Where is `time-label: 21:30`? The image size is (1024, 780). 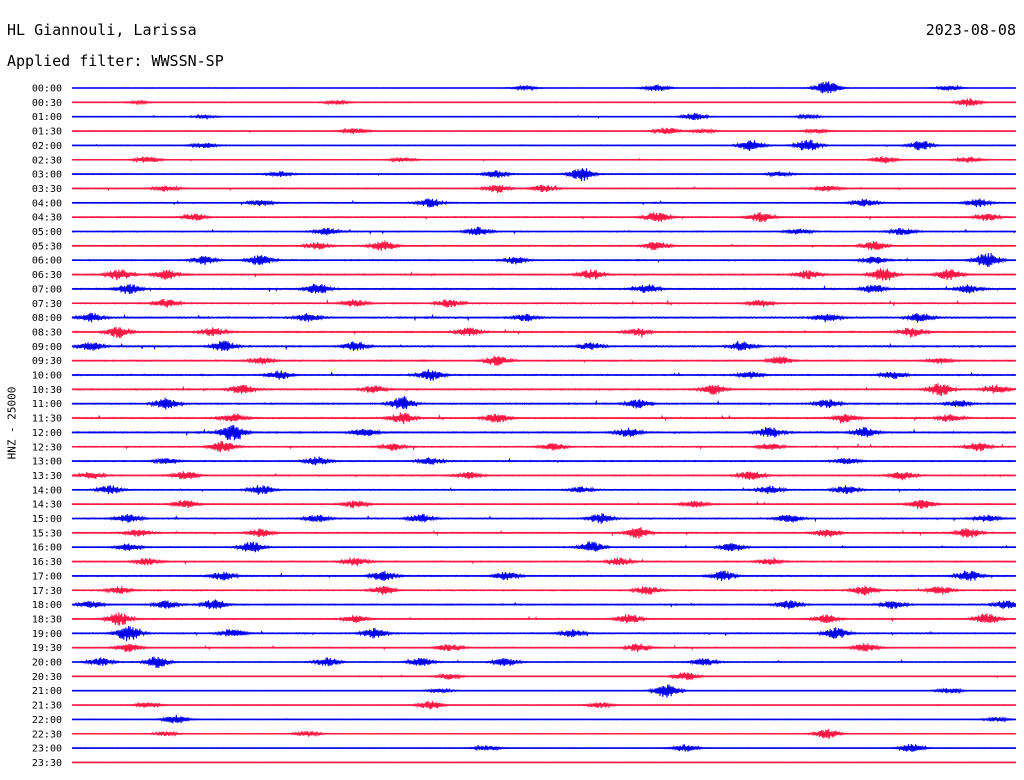 time-label: 21:30 is located at coordinates (47, 706).